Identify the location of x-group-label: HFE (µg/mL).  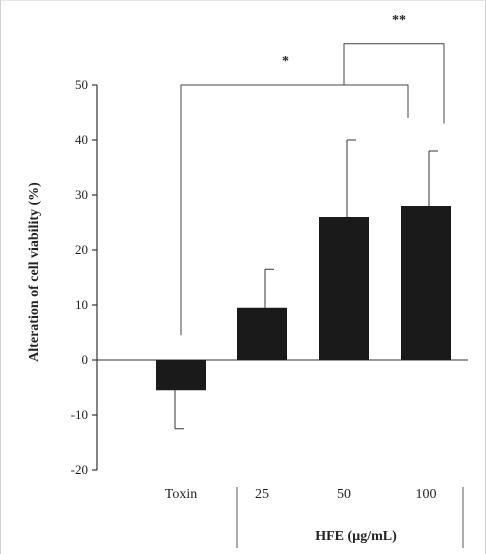
(356, 536).